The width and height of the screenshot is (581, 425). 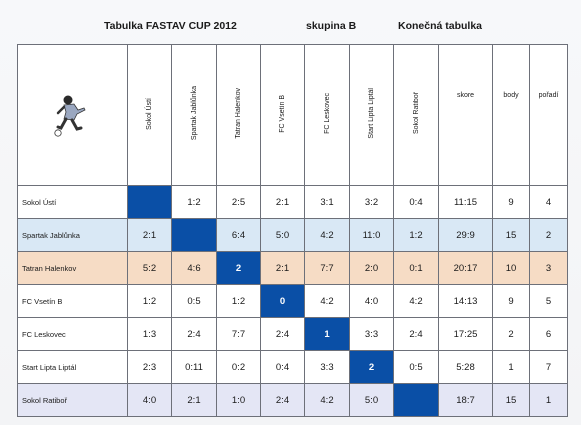 I want to click on body-cell: 10, so click(x=511, y=268).